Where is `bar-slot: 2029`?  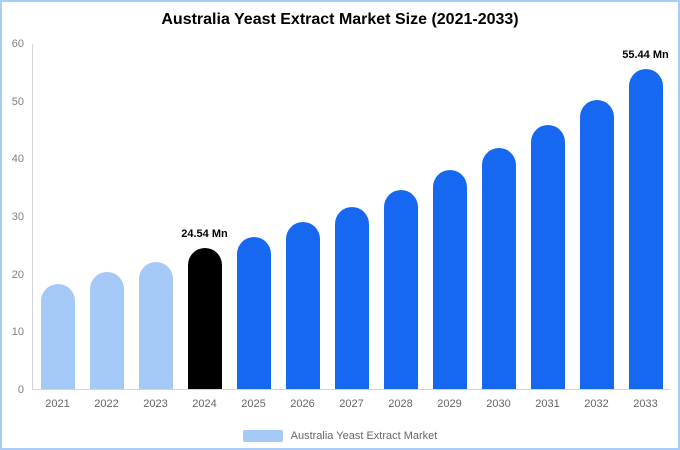 bar-slot: 2029 is located at coordinates (449, 227).